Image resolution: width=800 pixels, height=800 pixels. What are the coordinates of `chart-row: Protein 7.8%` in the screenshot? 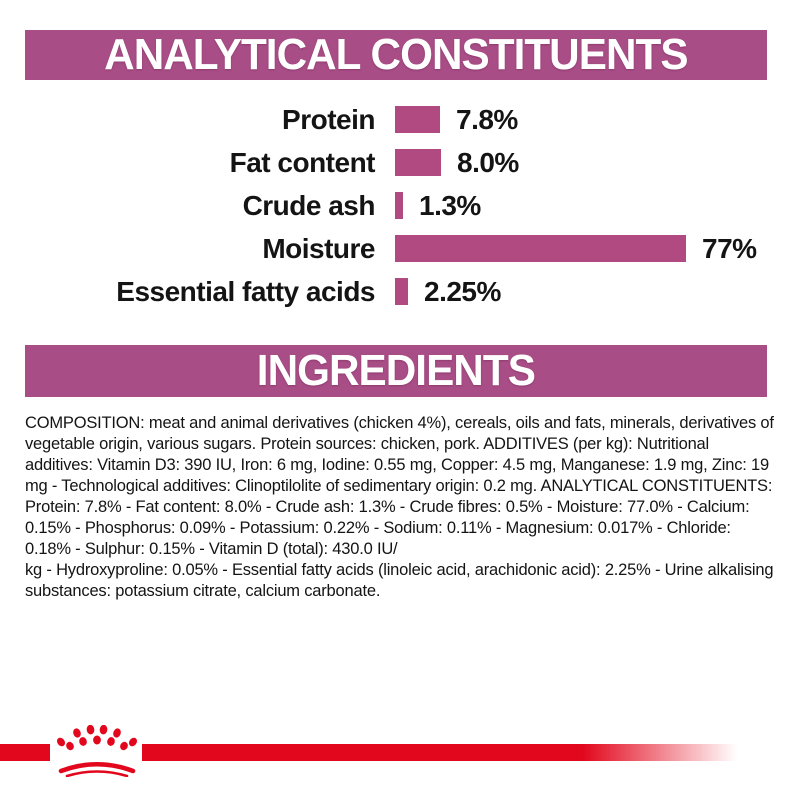 It's located at (400, 119).